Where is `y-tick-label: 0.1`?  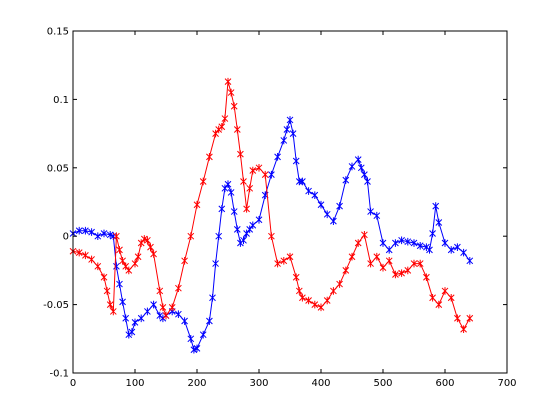 y-tick-label: 0.1 is located at coordinates (61, 100).